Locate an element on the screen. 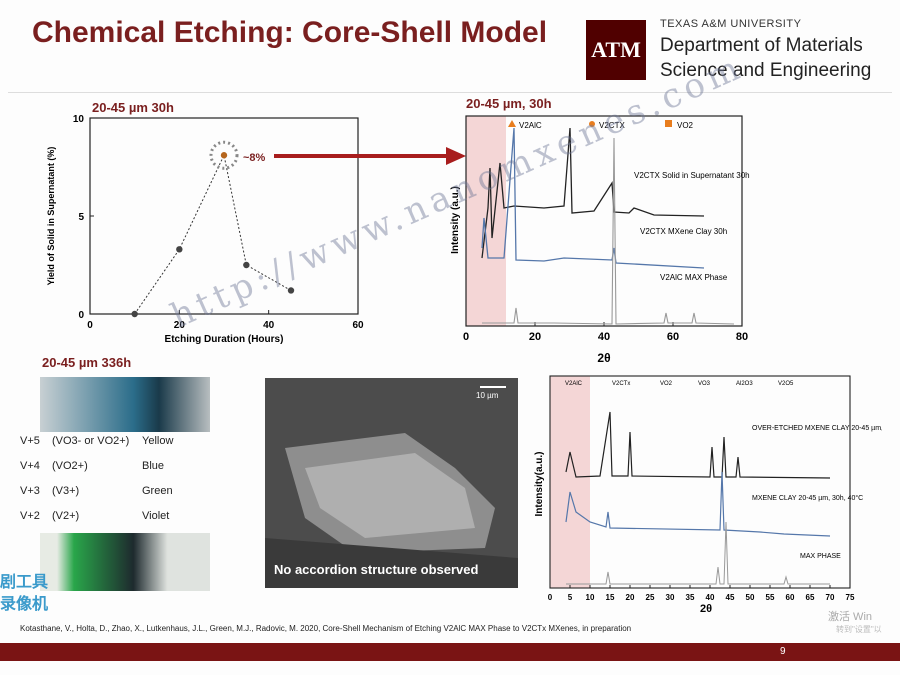  legend2-vo3: VO3 is located at coordinates (704, 384).